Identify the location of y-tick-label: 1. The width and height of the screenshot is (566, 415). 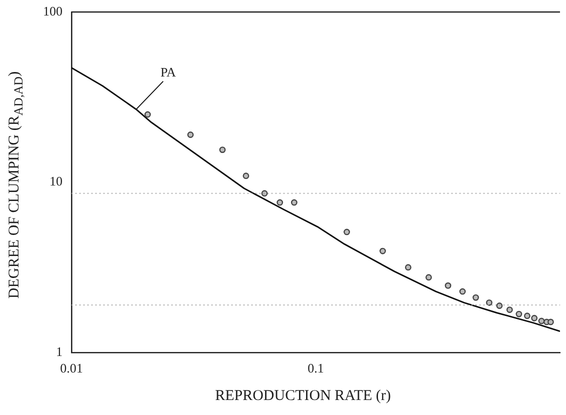
(59, 351).